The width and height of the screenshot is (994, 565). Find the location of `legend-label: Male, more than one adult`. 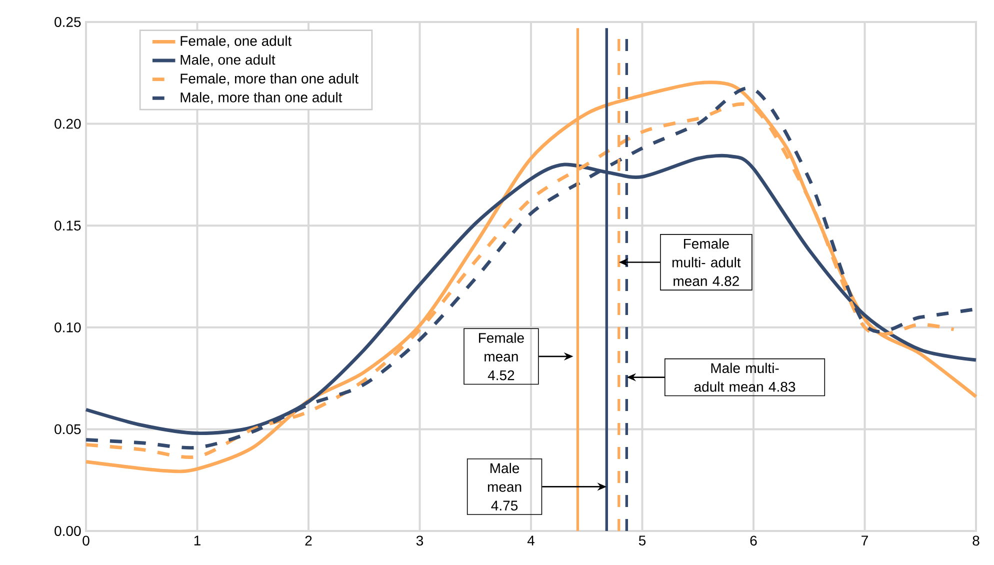

legend-label: Male, more than one adult is located at coordinates (261, 98).